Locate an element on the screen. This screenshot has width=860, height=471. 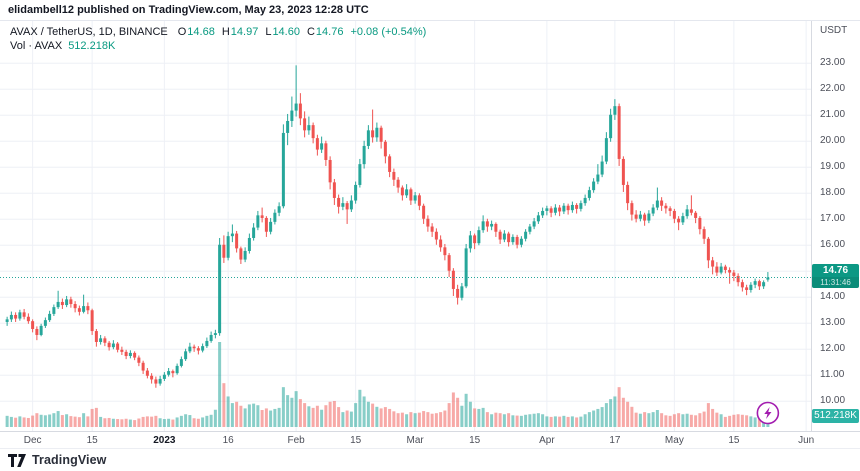
lightning-marker-icon is located at coordinates (768, 413).